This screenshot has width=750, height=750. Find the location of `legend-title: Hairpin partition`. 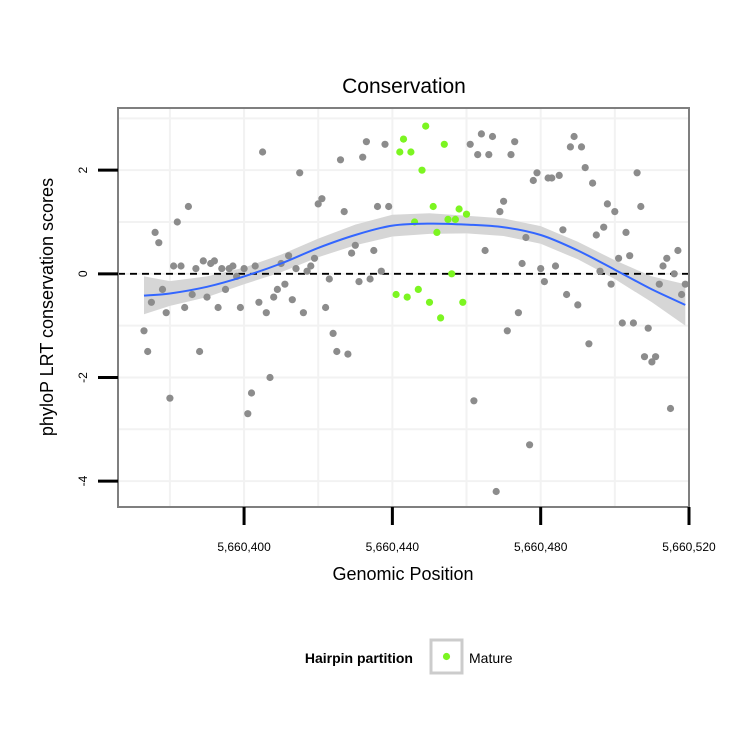

legend-title: Hairpin partition is located at coordinates (359, 658).